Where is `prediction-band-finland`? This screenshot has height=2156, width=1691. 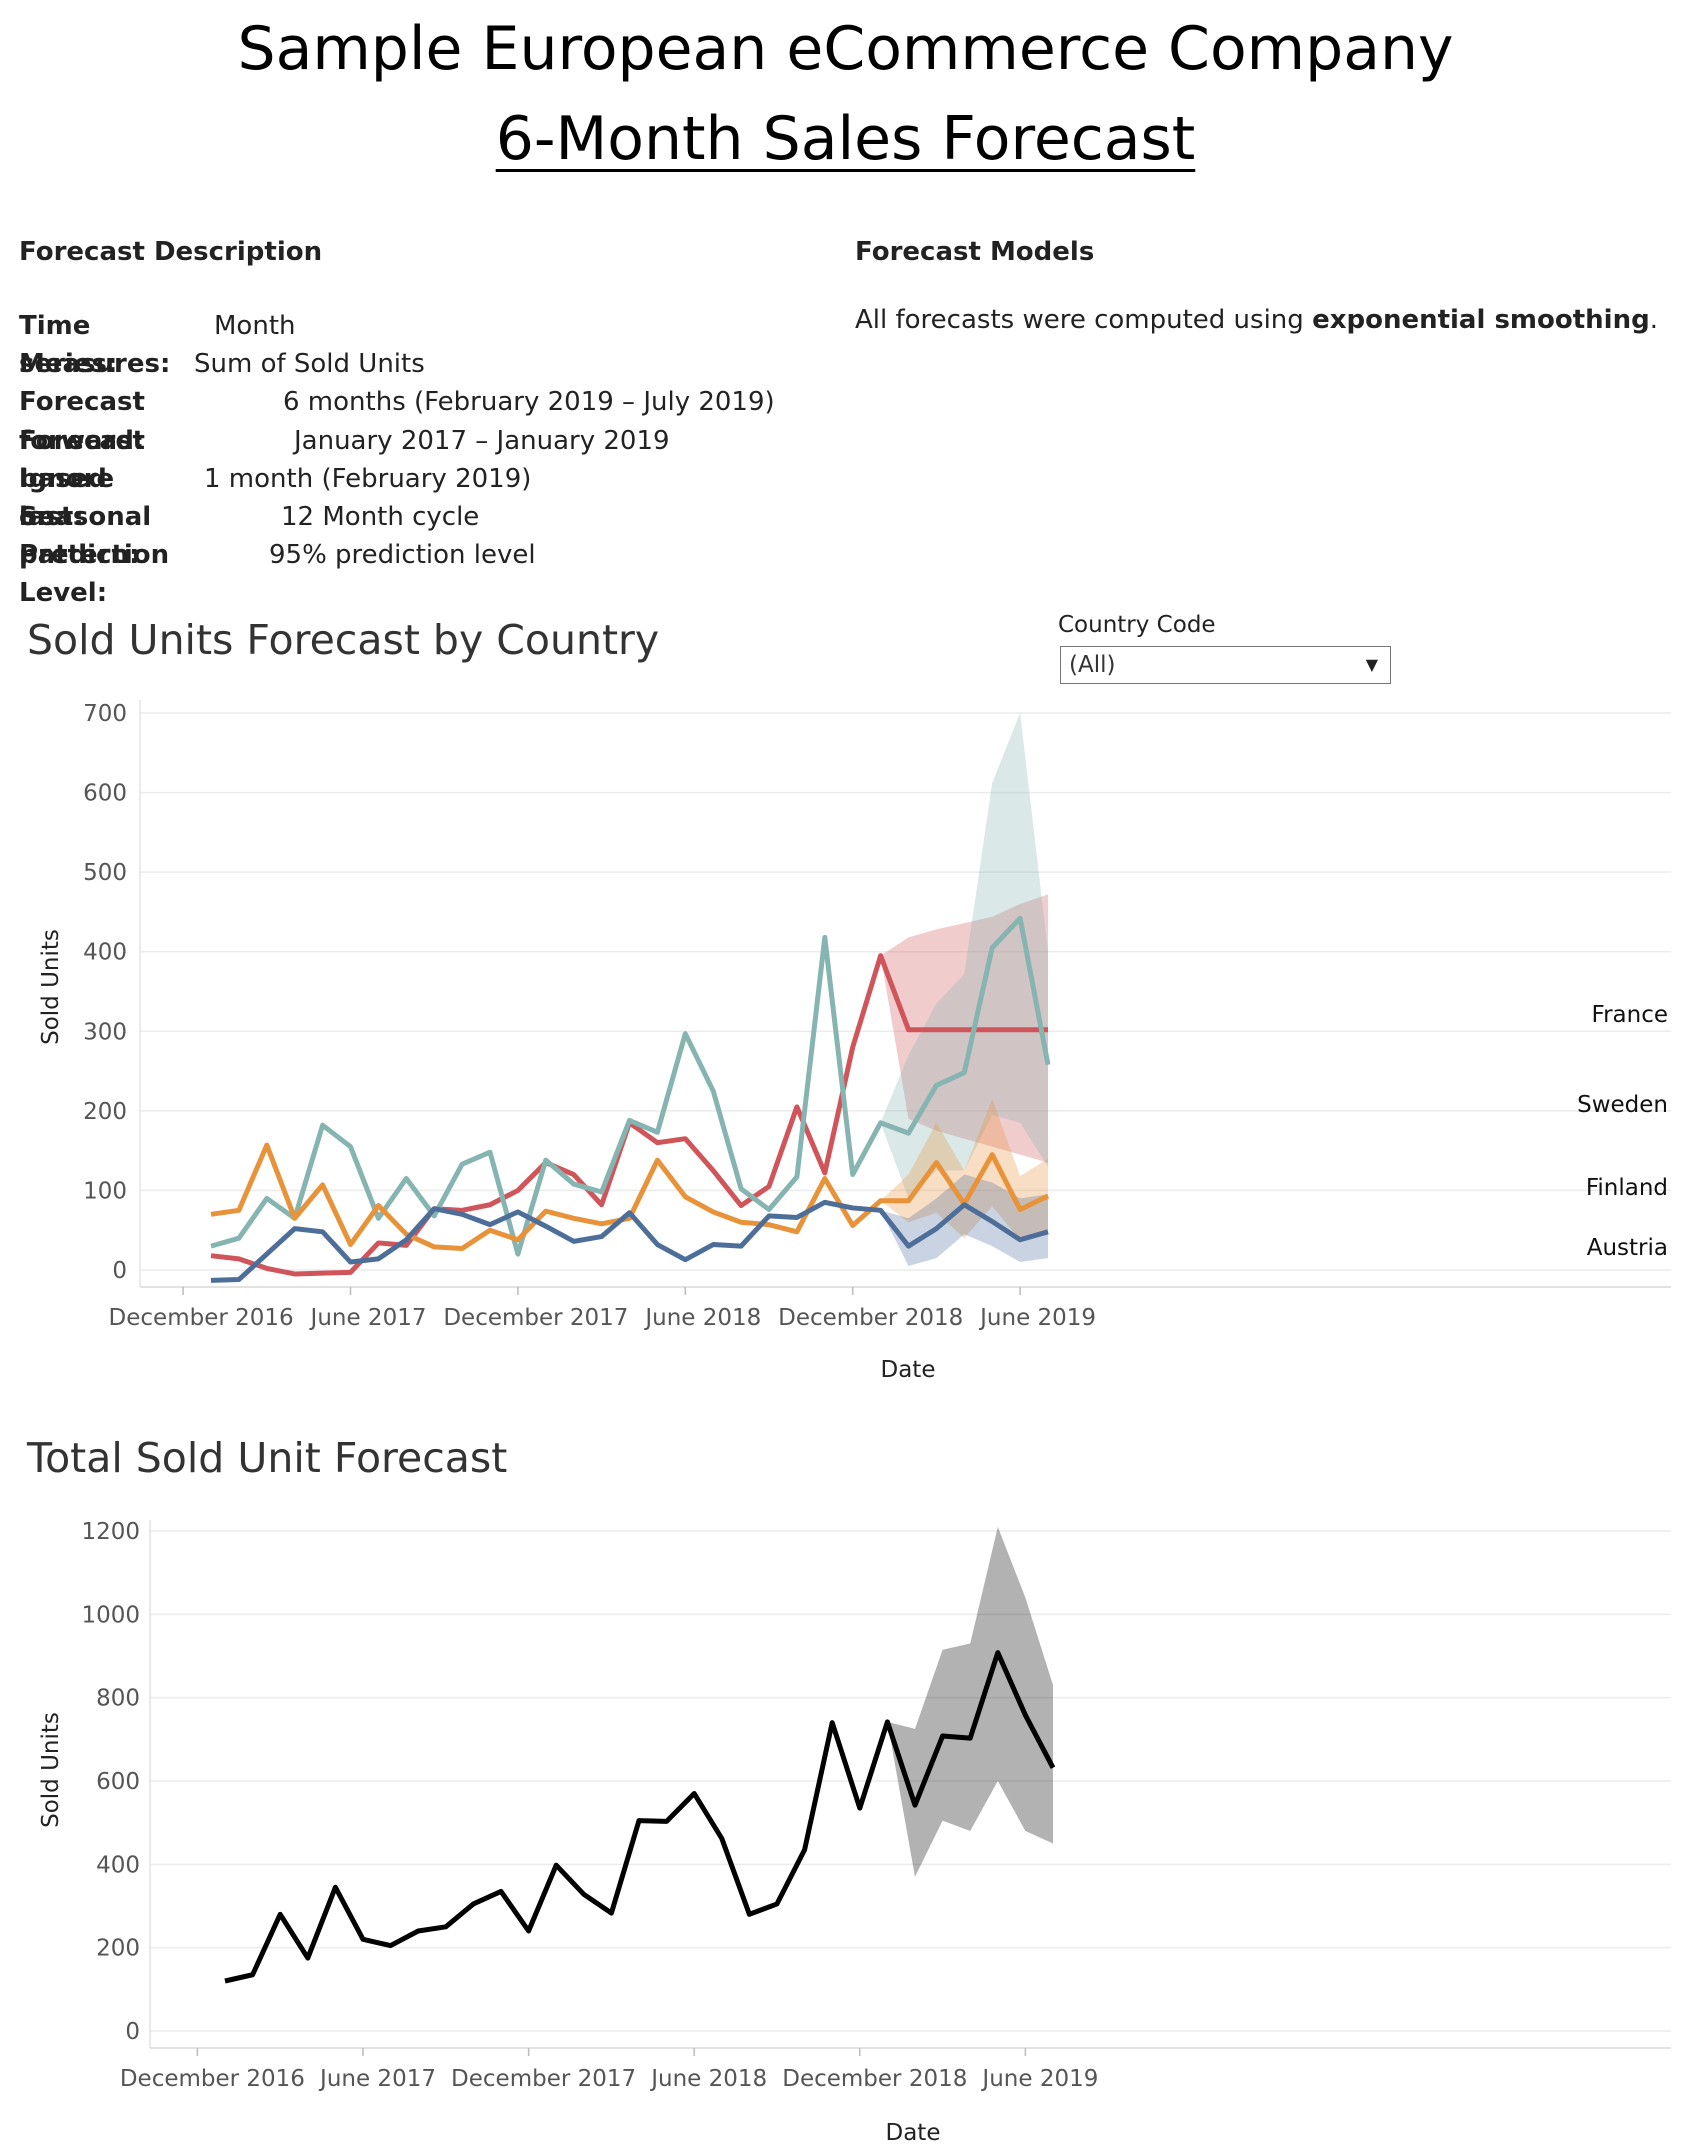
prediction-band-finland is located at coordinates (964, 1169).